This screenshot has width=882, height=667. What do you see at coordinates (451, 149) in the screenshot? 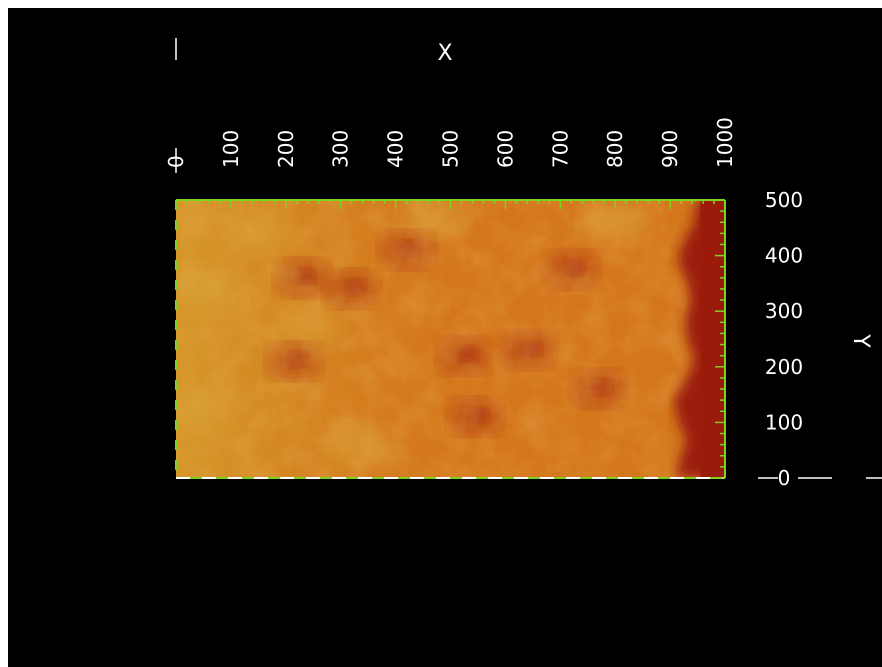
I see `x-tick-label: 500` at bounding box center [451, 149].